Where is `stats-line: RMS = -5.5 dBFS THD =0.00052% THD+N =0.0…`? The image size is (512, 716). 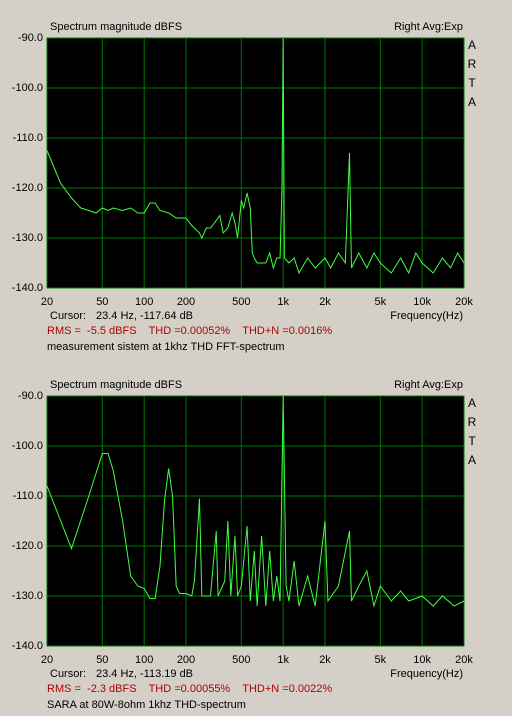
stats-line: RMS = -5.5 dBFS THD =0.00052% THD+N =0.0… is located at coordinates (189, 331).